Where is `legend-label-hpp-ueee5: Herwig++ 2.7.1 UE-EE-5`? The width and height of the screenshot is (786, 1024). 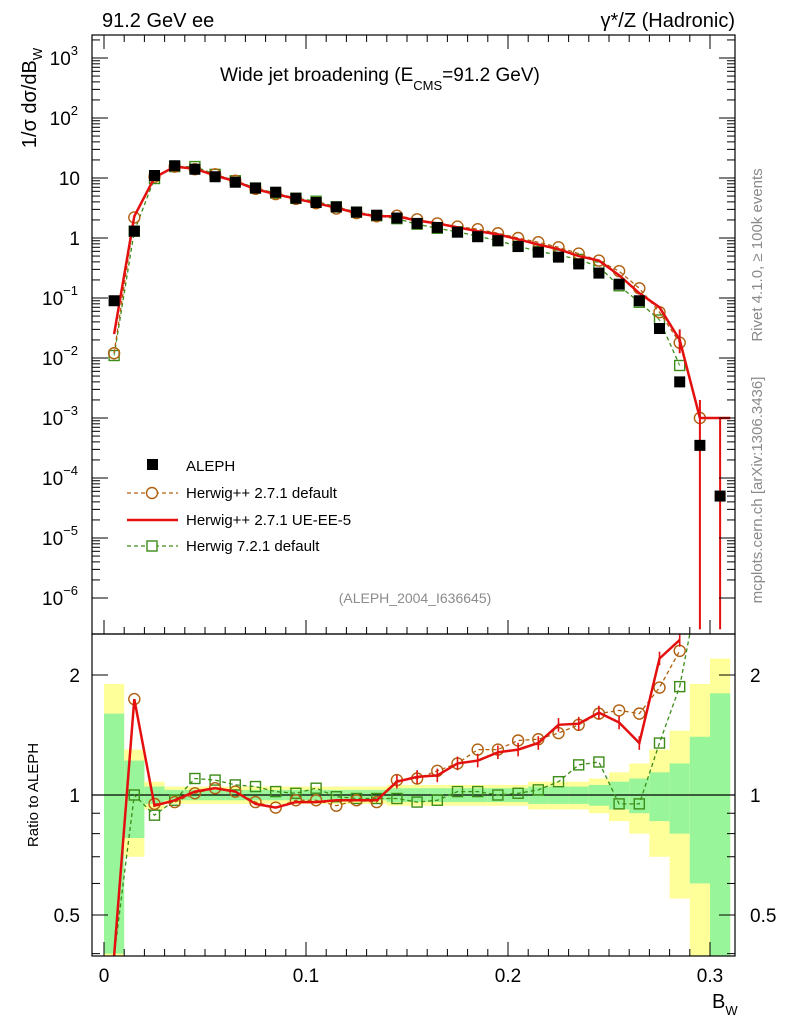
legend-label-hpp-ueee5: Herwig++ 2.7.1 UE-EE-5 is located at coordinates (268, 520).